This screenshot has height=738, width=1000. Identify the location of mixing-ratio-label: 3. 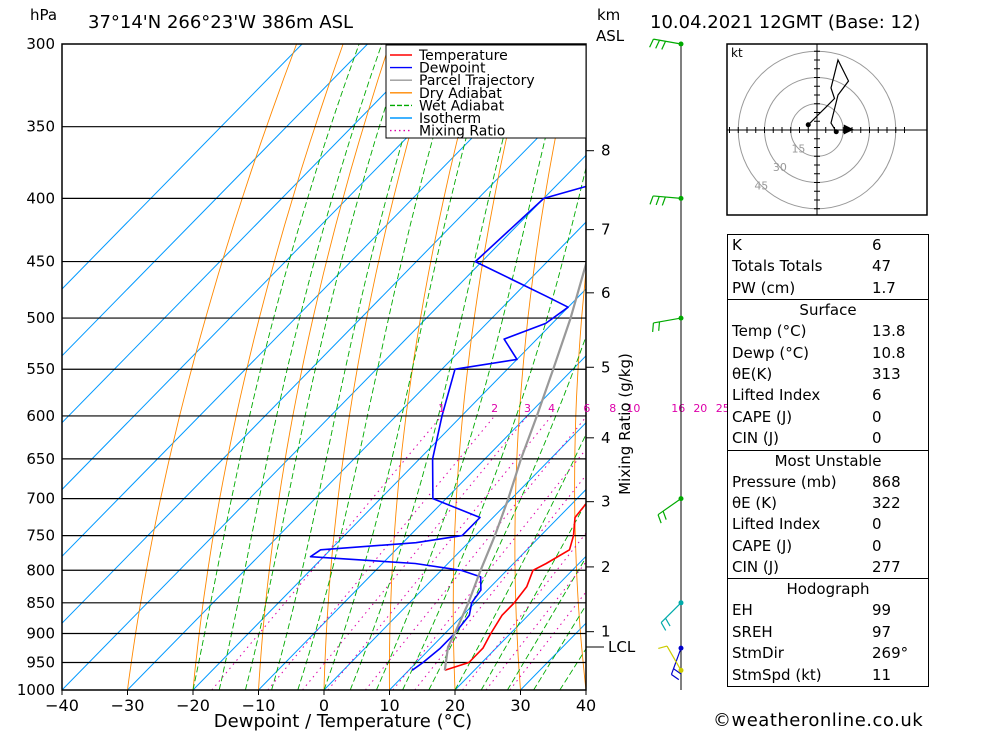
(527, 408).